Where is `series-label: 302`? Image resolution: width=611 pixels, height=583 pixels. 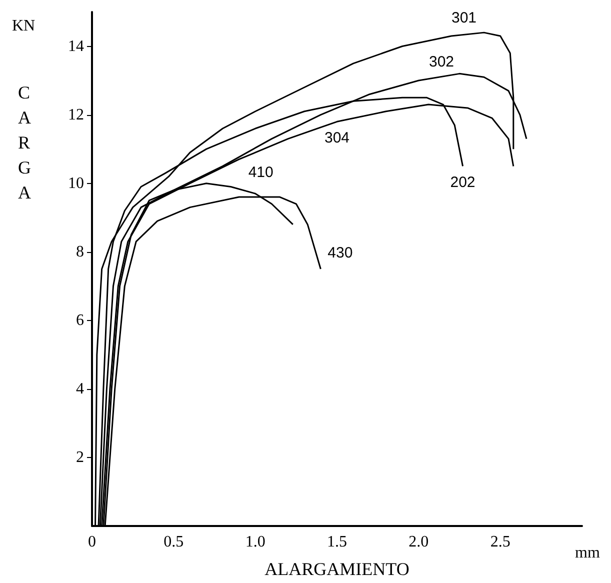 series-label: 302 is located at coordinates (441, 62).